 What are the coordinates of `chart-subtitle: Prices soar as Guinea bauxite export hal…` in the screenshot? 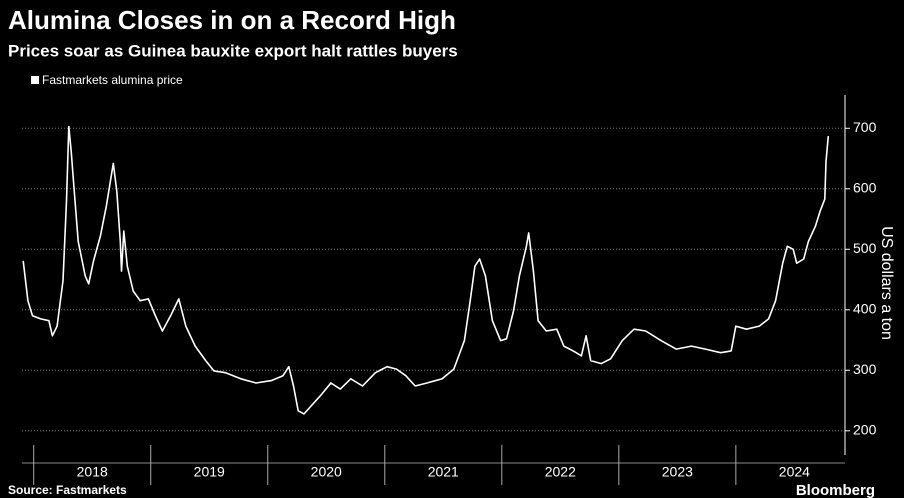 It's located at (233, 50).